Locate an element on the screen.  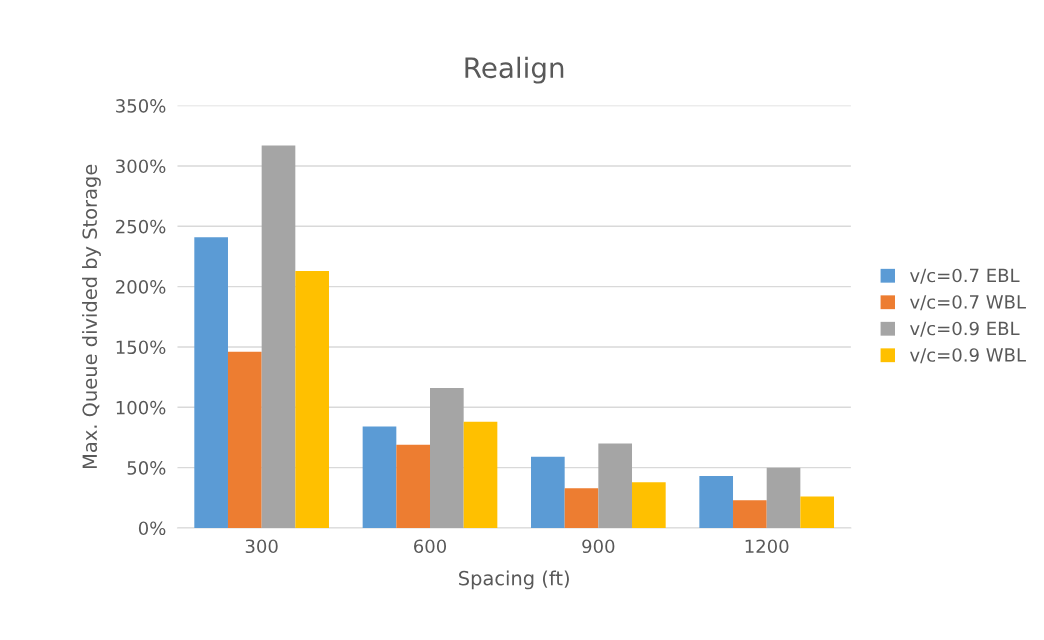
y-tick-label: 250% is located at coordinates (141, 226).